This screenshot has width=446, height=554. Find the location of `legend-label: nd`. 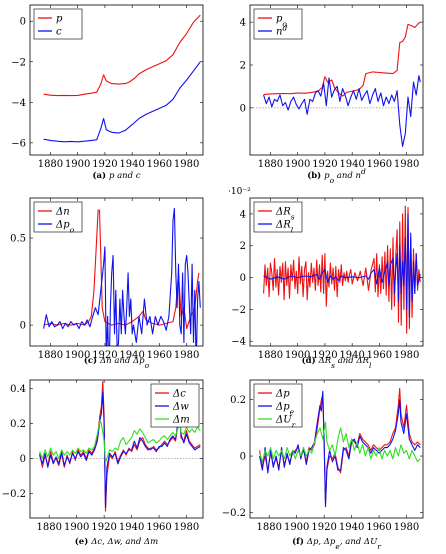

legend-label: nd is located at coordinates (281, 30).